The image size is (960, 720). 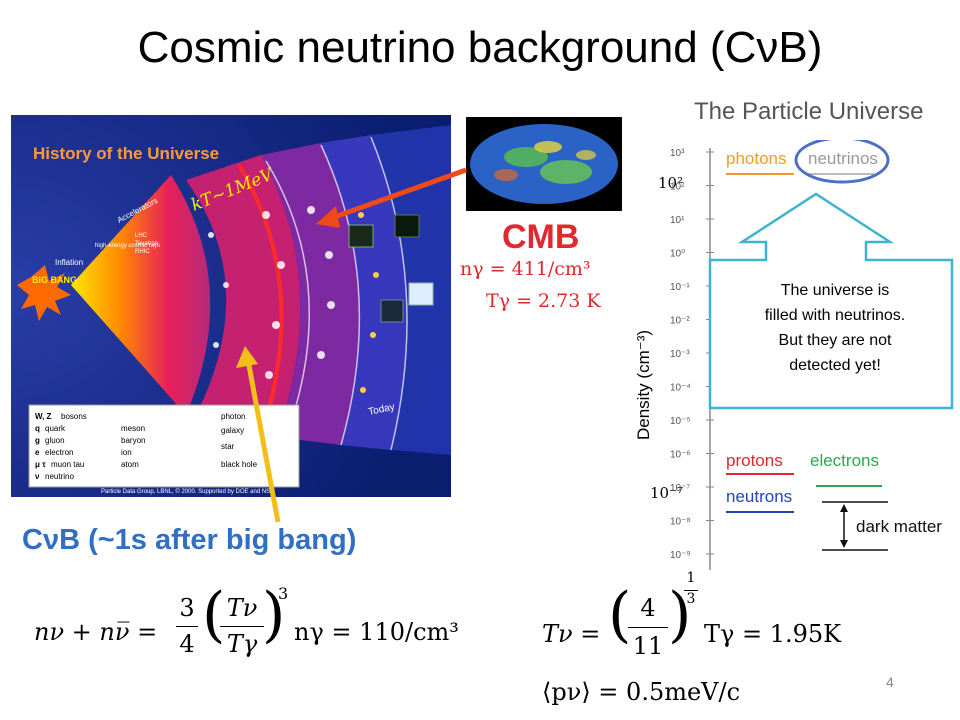 What do you see at coordinates (37, 476) in the screenshot?
I see `svg-text: ν` at bounding box center [37, 476].